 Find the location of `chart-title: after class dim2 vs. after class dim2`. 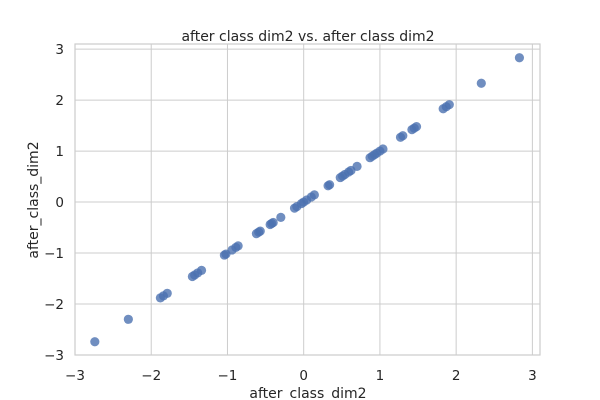

chart-title: after class dim2 vs. after class dim2 is located at coordinates (307, 37).